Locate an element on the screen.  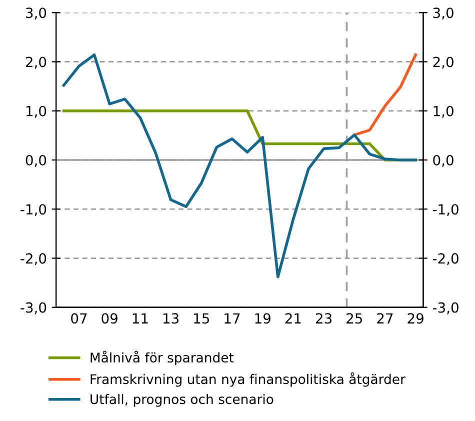
x-tick-label: 17 is located at coordinates (232, 318).